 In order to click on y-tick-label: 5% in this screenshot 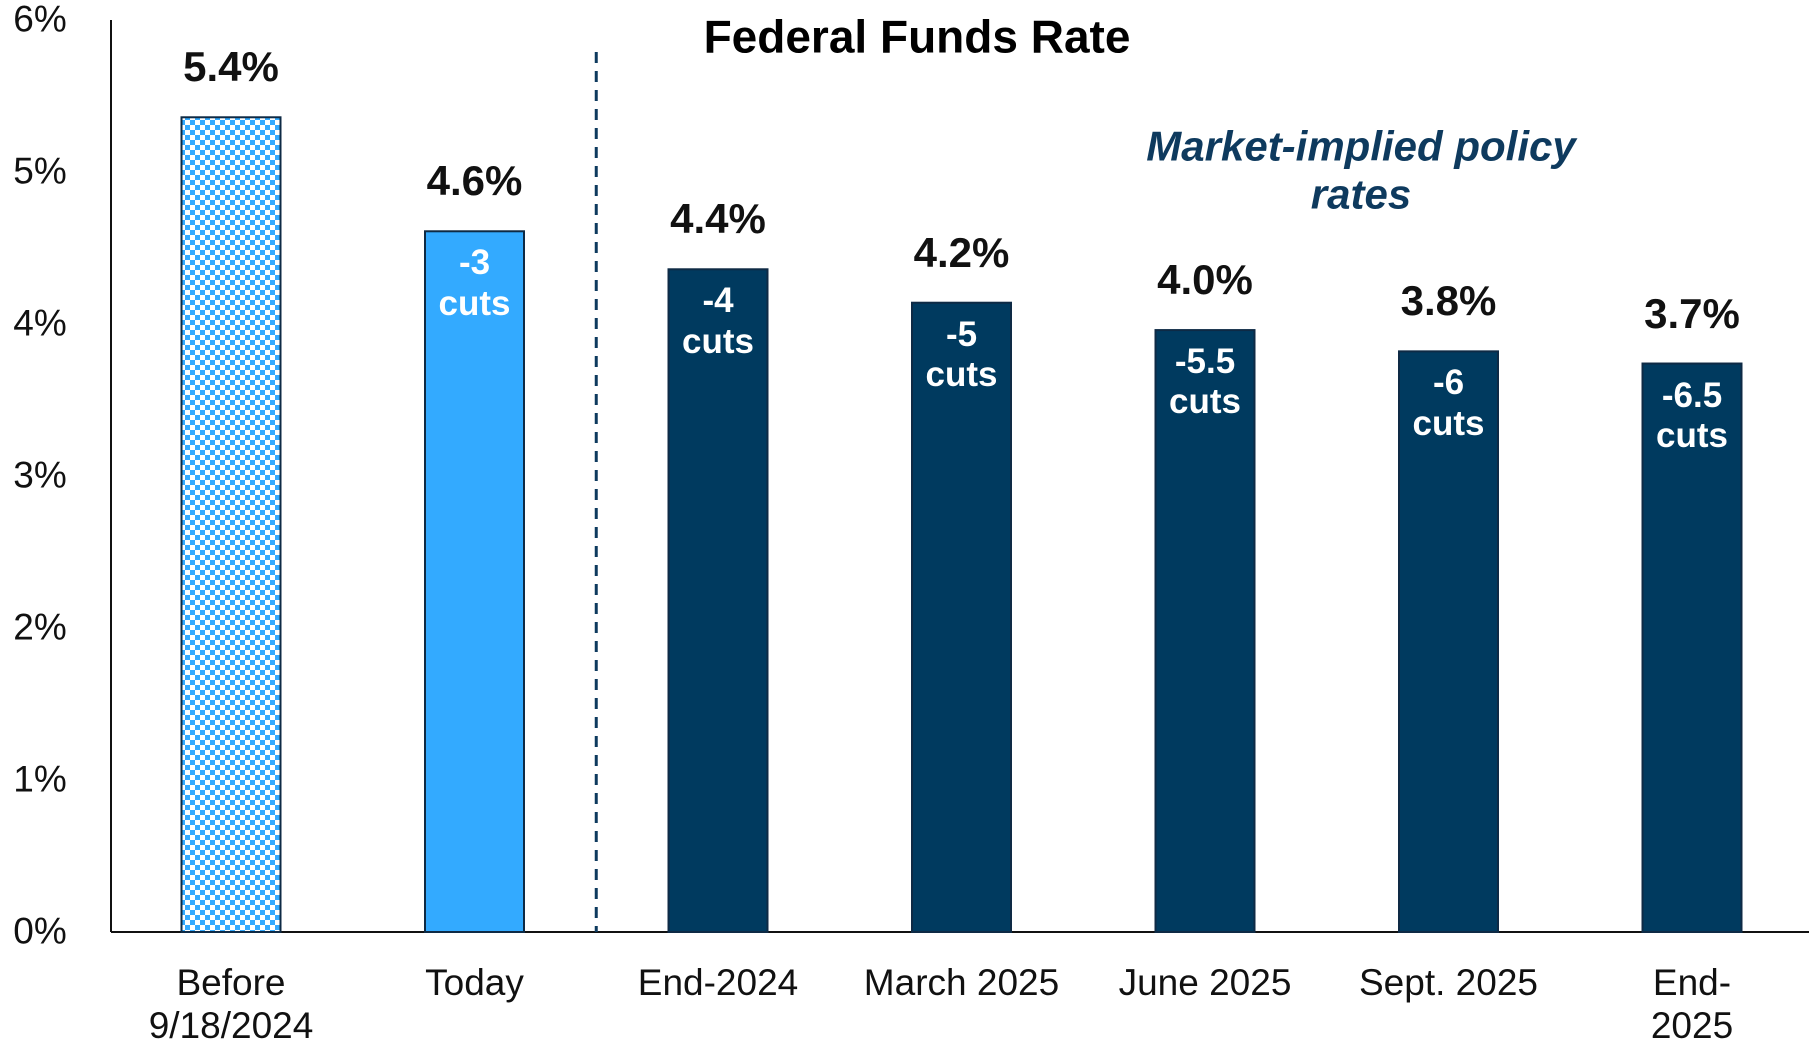, I will do `click(40, 171)`.